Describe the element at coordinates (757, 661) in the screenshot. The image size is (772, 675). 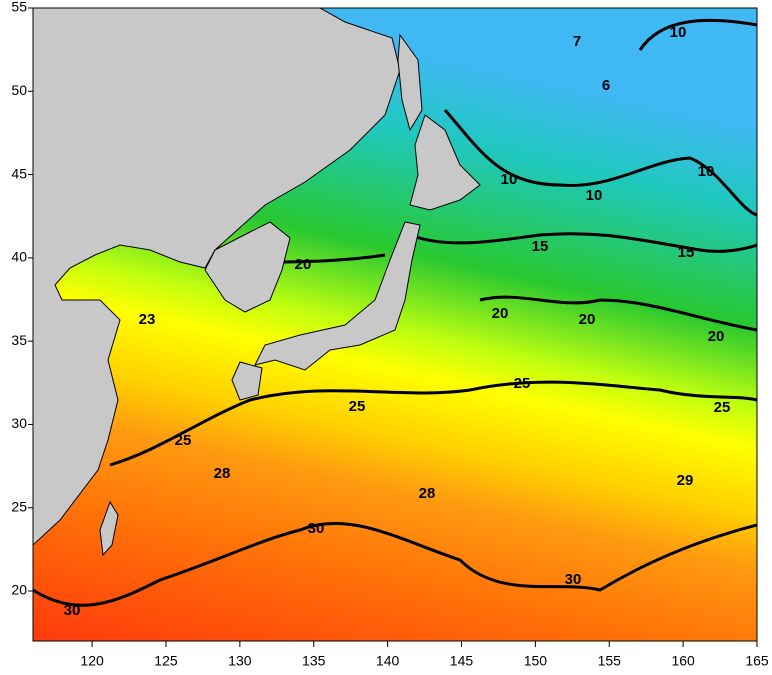
I see `x-tick-label: 165` at that location.